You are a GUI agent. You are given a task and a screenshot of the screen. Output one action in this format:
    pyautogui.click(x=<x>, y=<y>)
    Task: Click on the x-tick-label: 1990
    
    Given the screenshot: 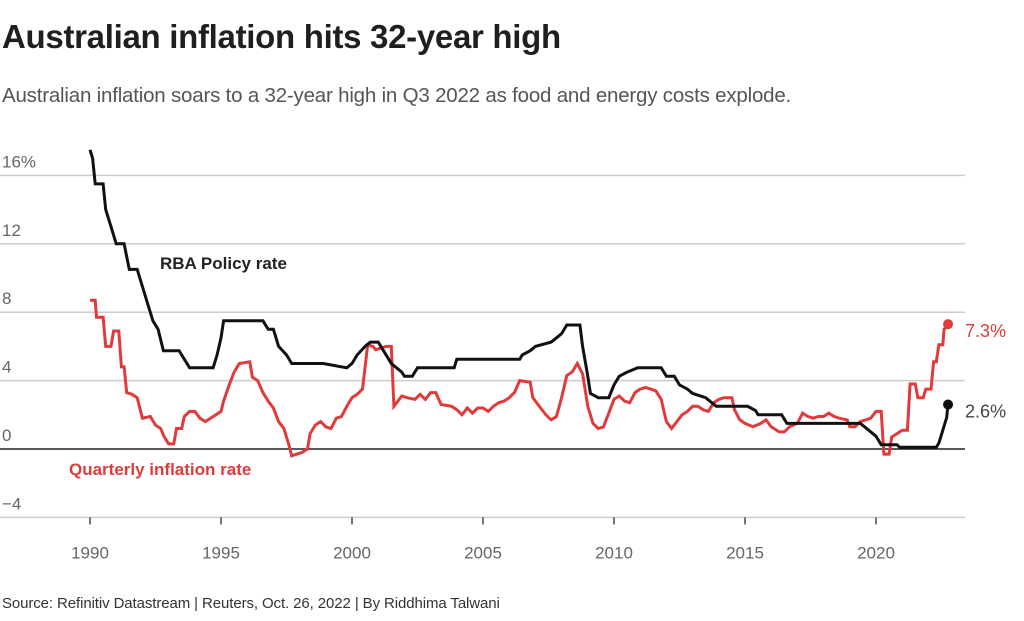 What is the action you would take?
    pyautogui.click(x=90, y=552)
    